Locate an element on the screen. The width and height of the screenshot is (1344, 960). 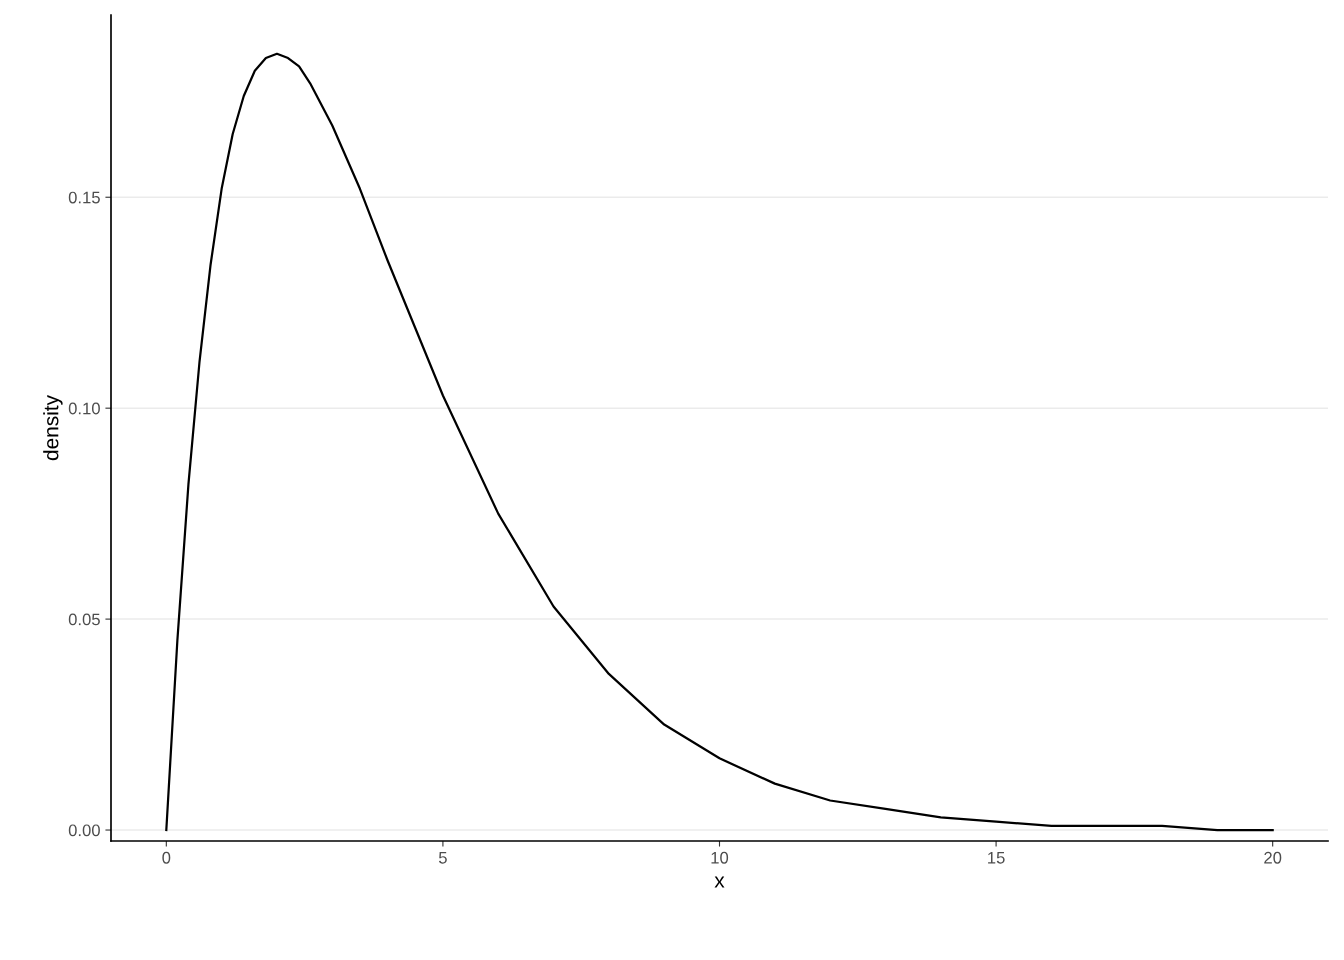
x-tick-label: 0 is located at coordinates (166, 857).